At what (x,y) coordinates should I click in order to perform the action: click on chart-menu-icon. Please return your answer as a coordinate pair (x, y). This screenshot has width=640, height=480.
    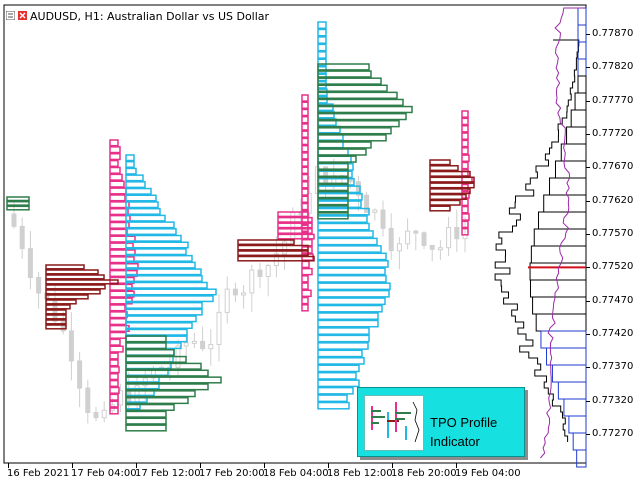
    Looking at the image, I should click on (10, 15).